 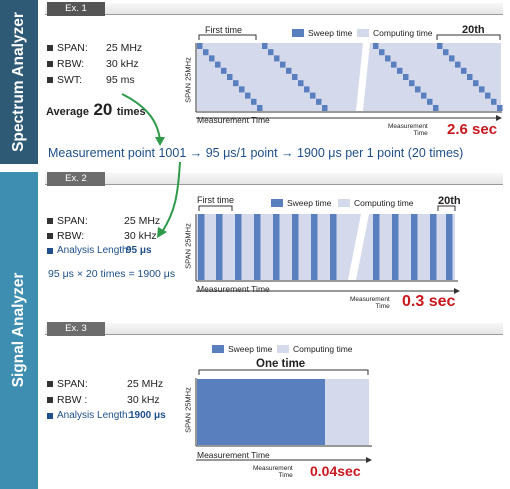 What do you see at coordinates (473, 30) in the screenshot?
I see `ex1-last-time: 20th` at bounding box center [473, 30].